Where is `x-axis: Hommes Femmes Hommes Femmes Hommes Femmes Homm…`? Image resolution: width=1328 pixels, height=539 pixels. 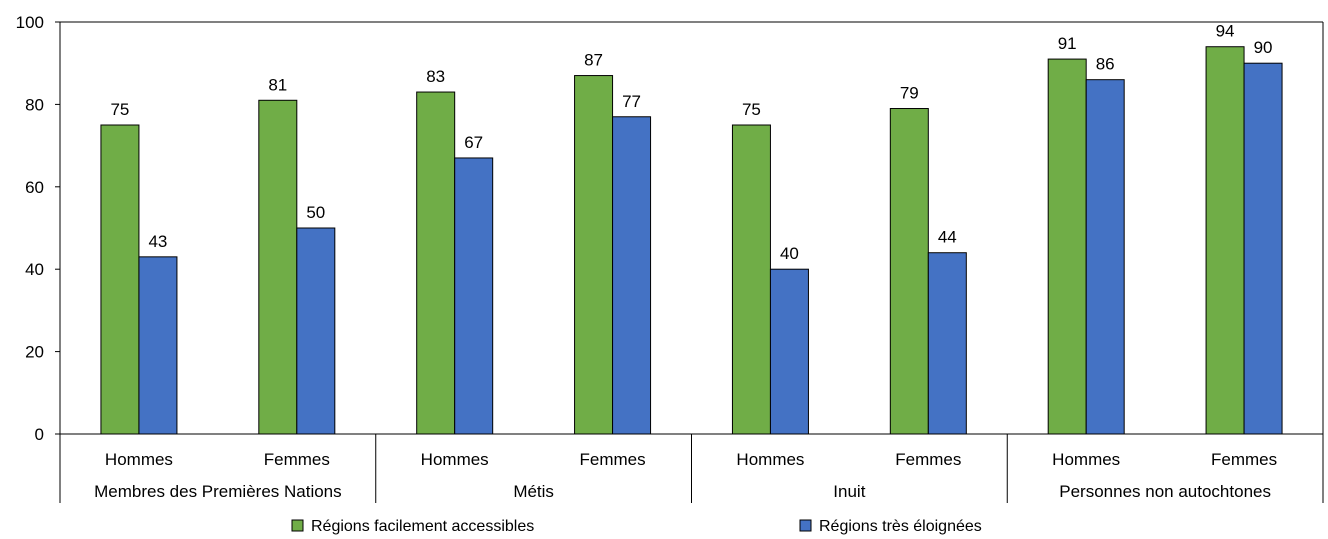 x-axis: Hommes Femmes Hommes Femmes Hommes Femmes Homm… is located at coordinates (691, 468).